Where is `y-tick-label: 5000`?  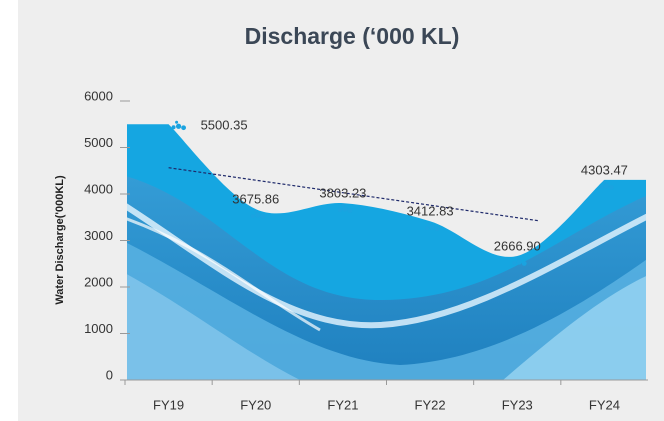
y-tick-label: 5000 is located at coordinates (98, 142).